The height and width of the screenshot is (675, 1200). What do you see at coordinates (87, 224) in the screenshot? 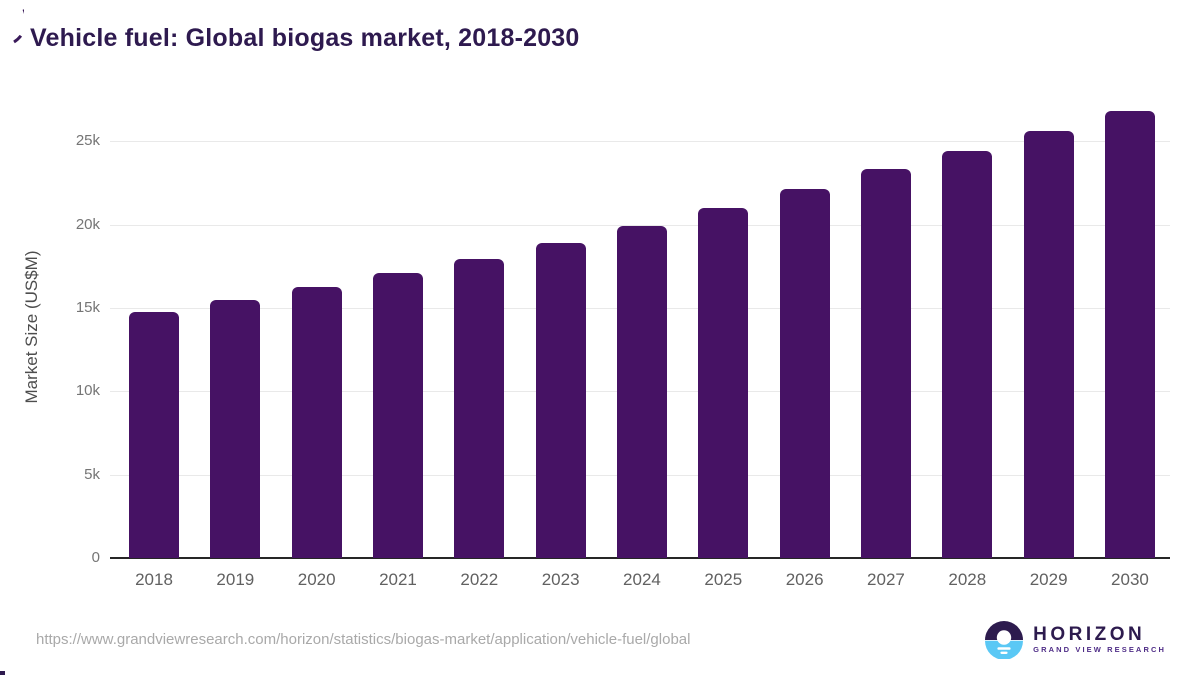
I see `y-tick-20k: 20k` at bounding box center [87, 224].